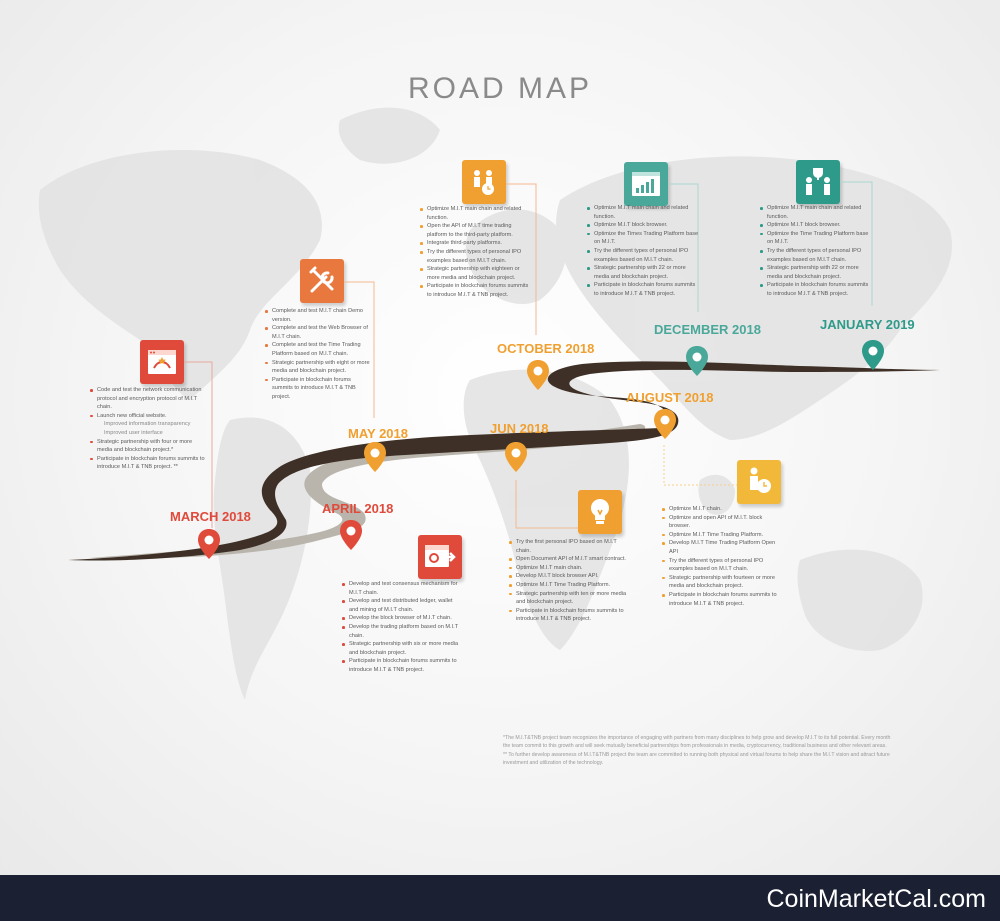 Image resolution: width=1000 pixels, height=921 pixels. I want to click on august-2018-tile, so click(759, 482).